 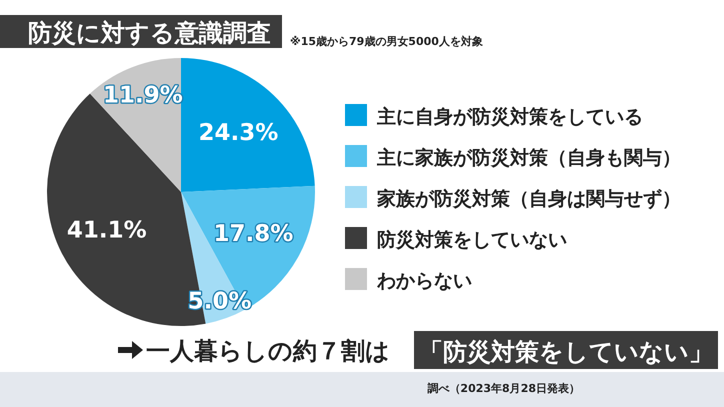 What do you see at coordinates (509, 117) in the screenshot?
I see `legend-label: 主に自身が防災対策をしている` at bounding box center [509, 117].